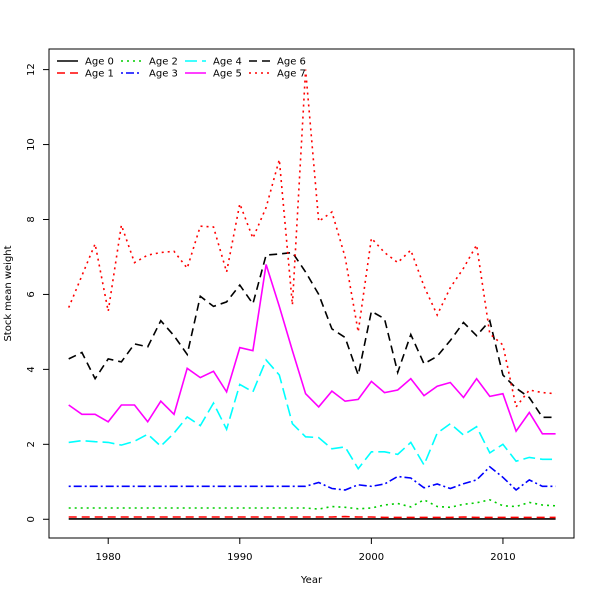  Describe the element at coordinates (8, 293) in the screenshot. I see `y-axis-label: Stock mean weight` at that location.